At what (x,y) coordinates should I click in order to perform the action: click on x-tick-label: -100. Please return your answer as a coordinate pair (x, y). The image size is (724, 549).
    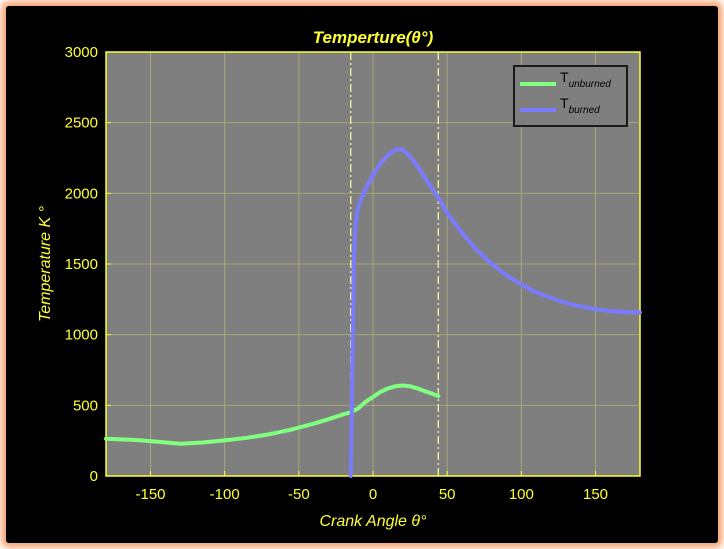
    Looking at the image, I should click on (225, 494).